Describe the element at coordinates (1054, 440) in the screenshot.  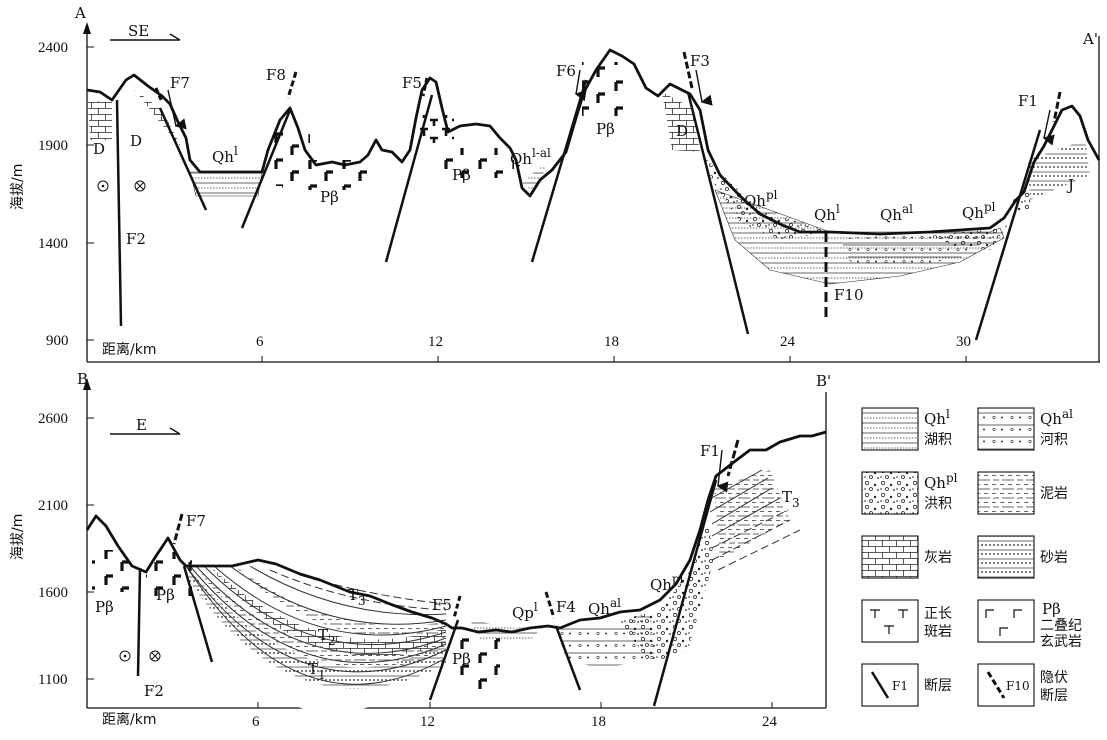
I see `legend-name: 河积` at that location.